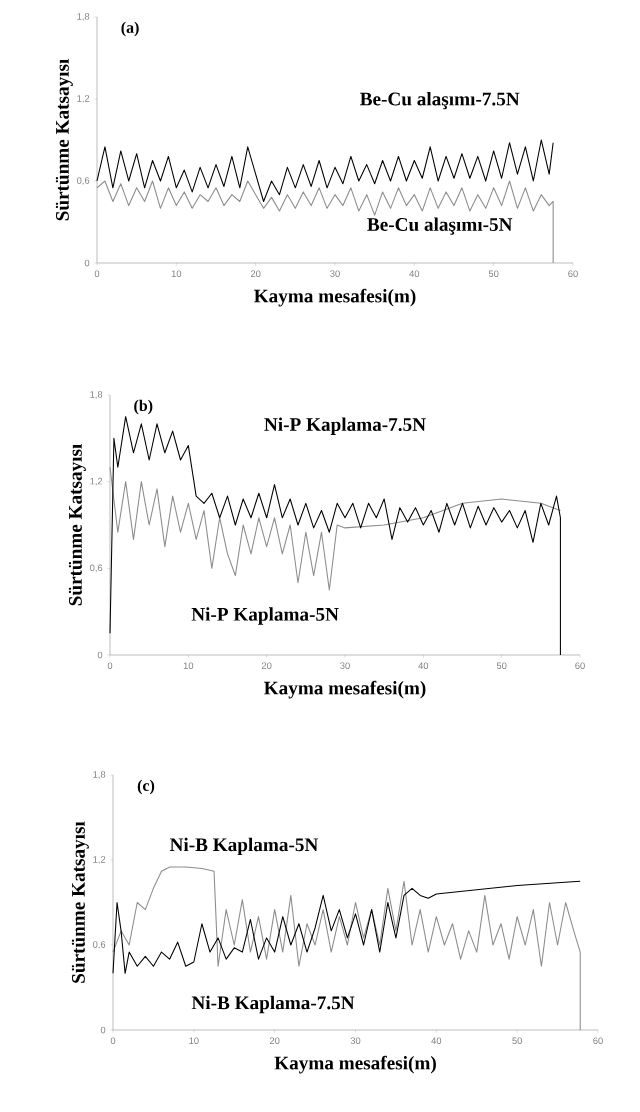 This screenshot has height=1112, width=640. Describe the element at coordinates (146, 787) in the screenshot. I see `annotation: (c)` at that location.